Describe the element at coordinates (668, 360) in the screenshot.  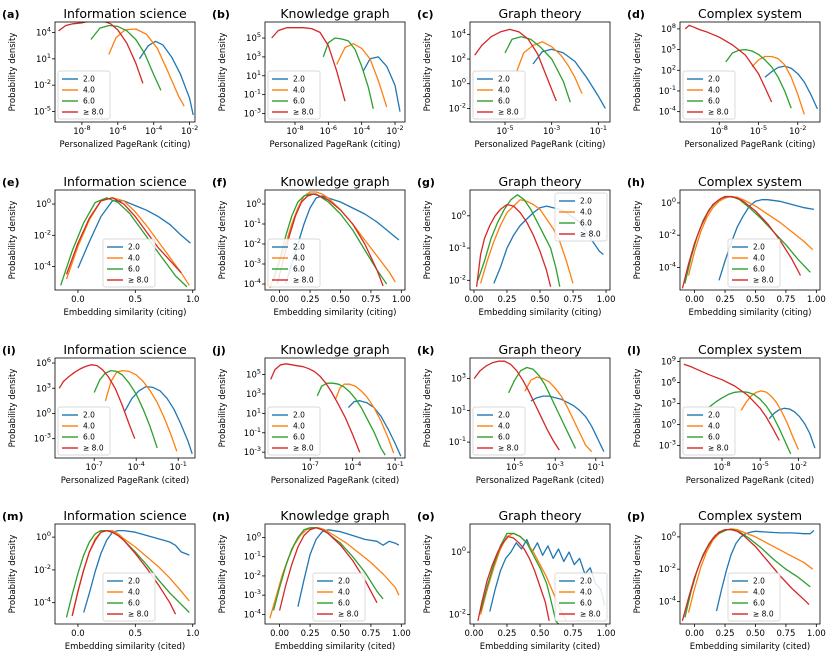
I see `y-tick-label: 10⁹` at that location.